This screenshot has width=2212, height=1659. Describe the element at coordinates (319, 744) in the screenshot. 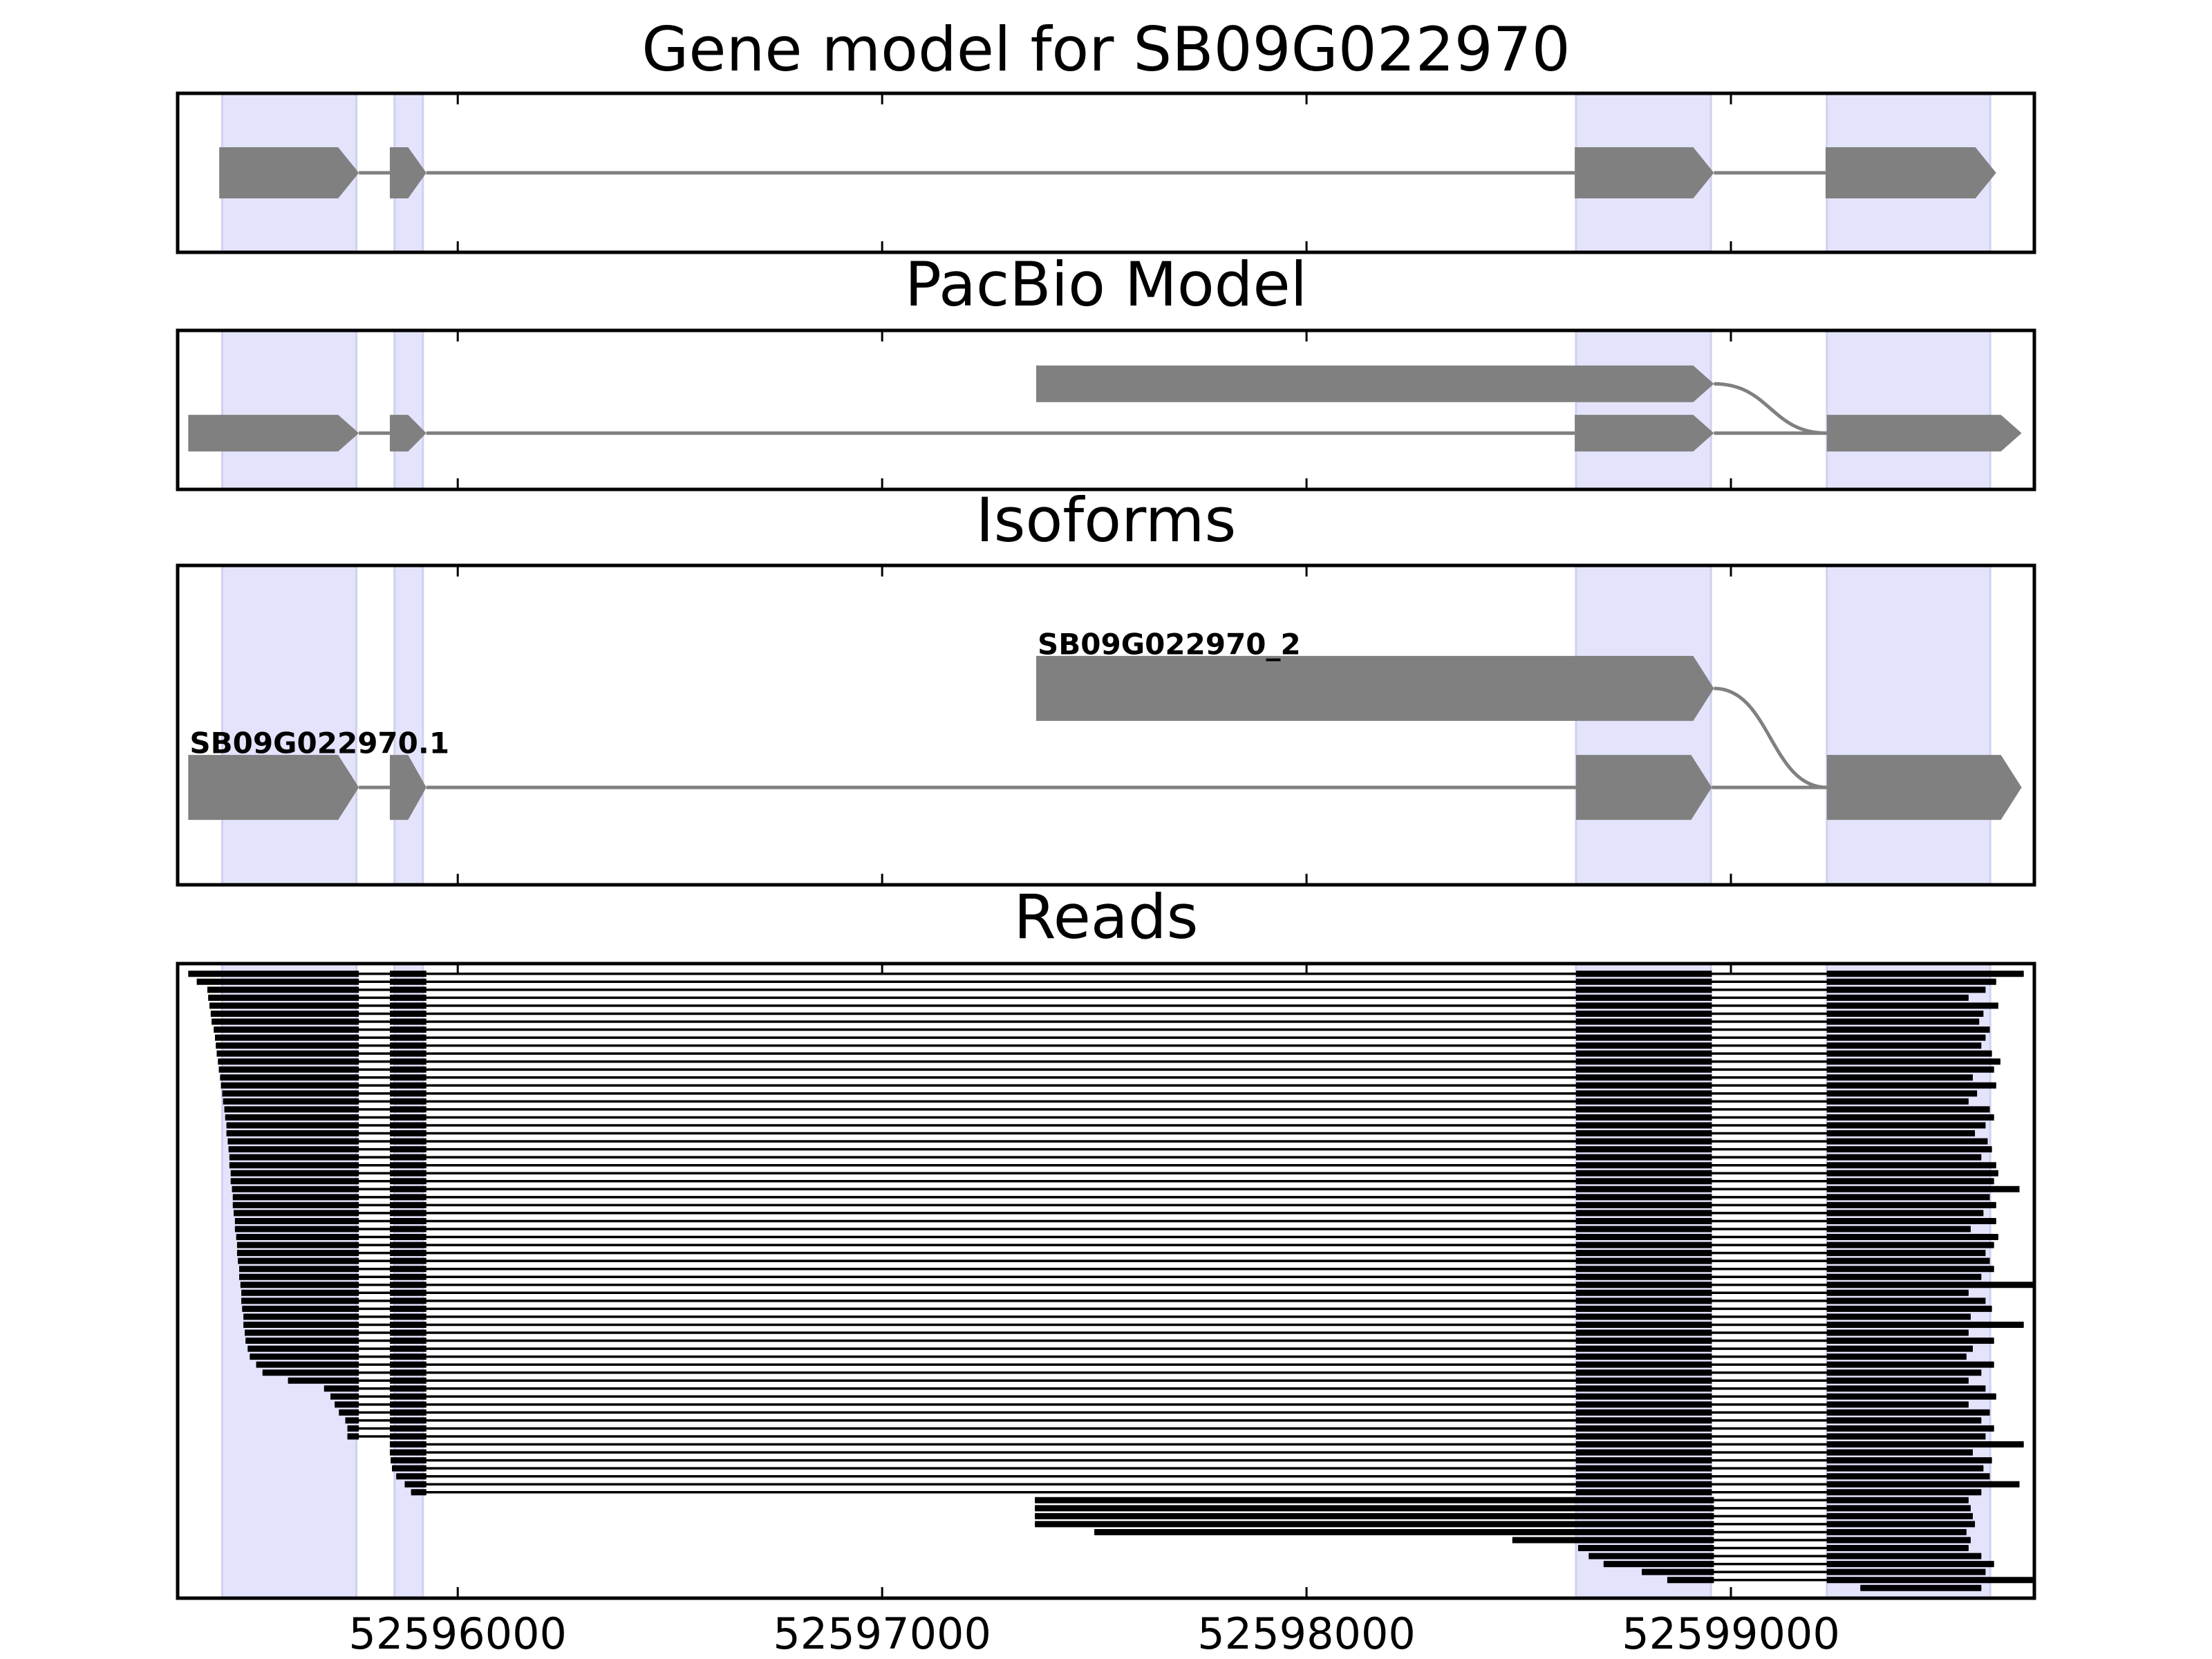

I see `isoform-label: SB09G022970.1` at that location.